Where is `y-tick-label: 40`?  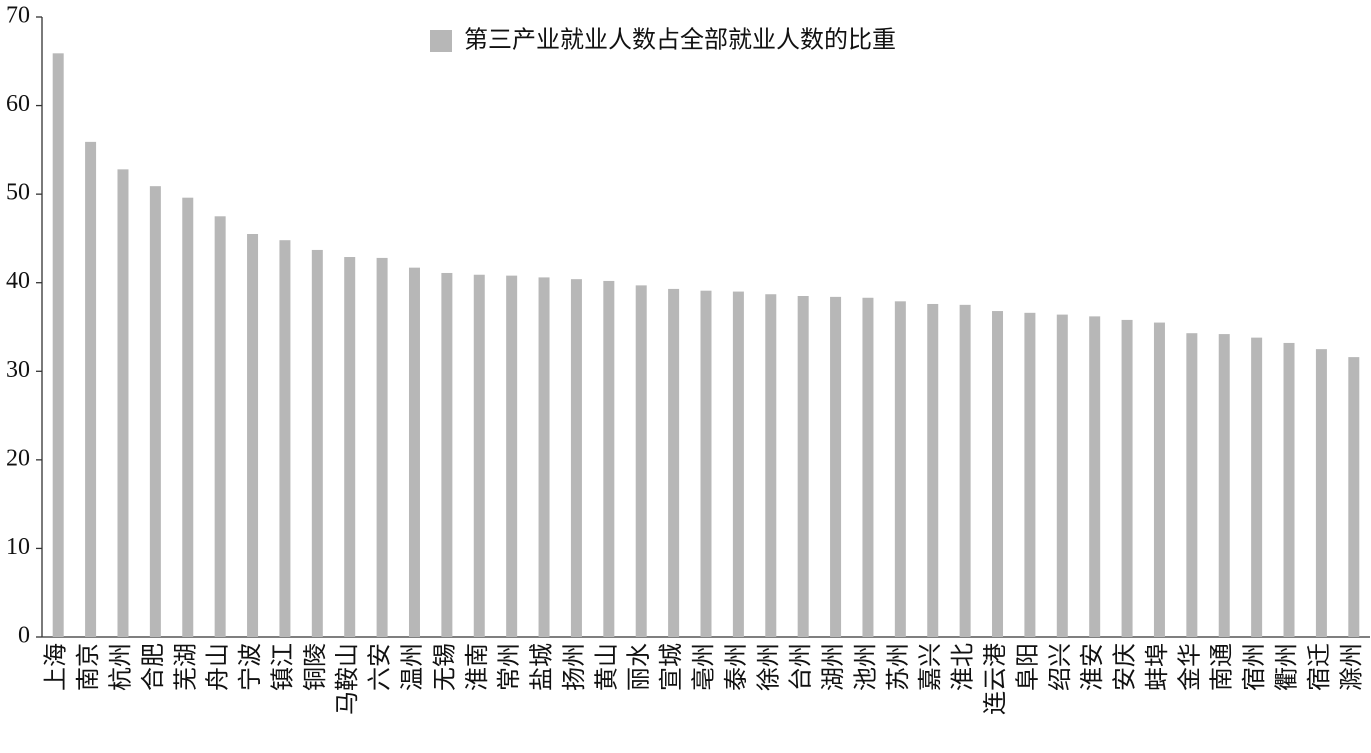
y-tick-label: 40 is located at coordinates (18, 281).